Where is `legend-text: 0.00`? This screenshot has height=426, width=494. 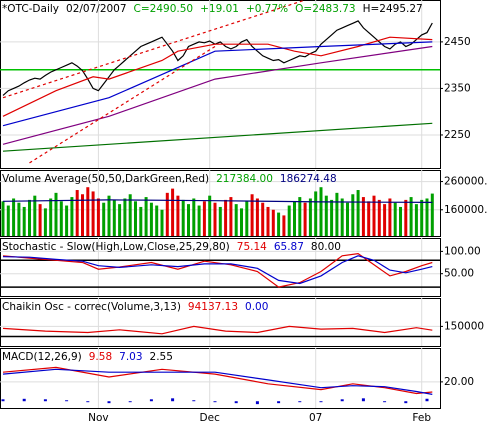
legend-text: 0.00 is located at coordinates (256, 307).